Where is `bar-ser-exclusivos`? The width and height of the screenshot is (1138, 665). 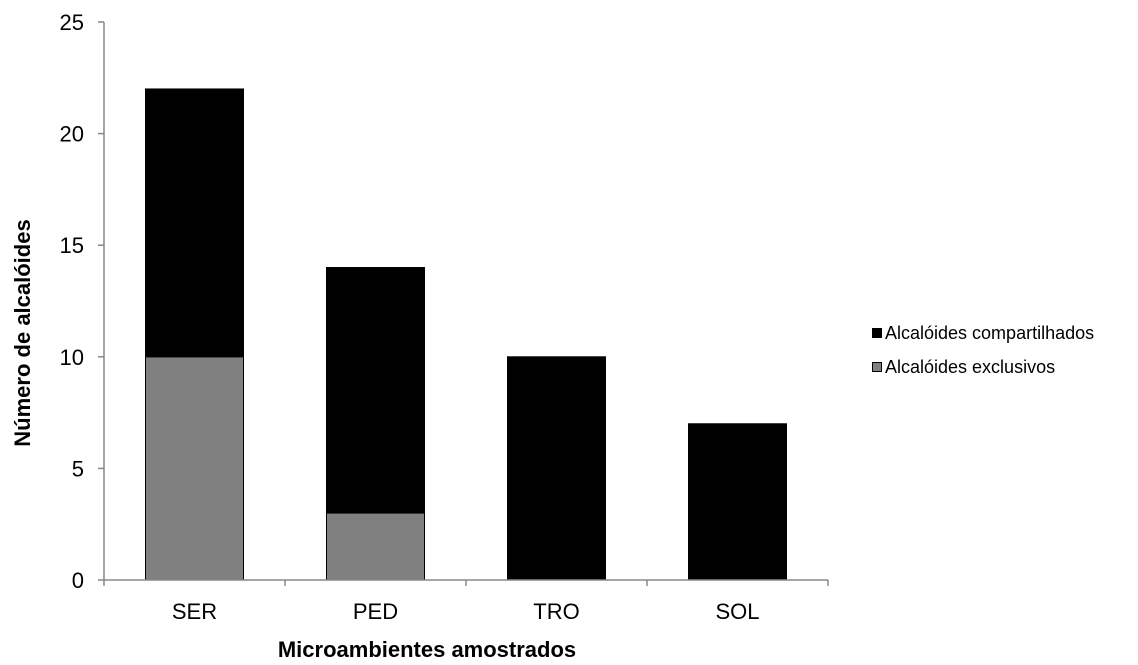
bar-ser-exclusivos is located at coordinates (194, 468).